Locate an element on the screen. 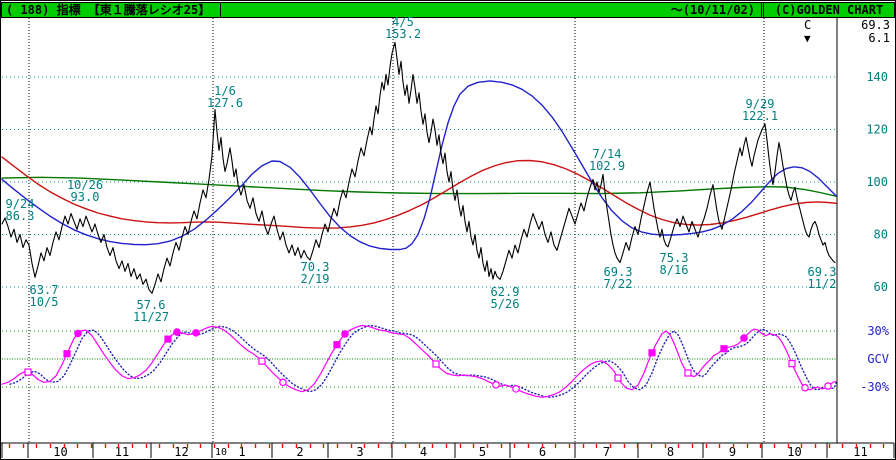 The image size is (896, 460). svg-text: 9/24 is located at coordinates (20, 204).